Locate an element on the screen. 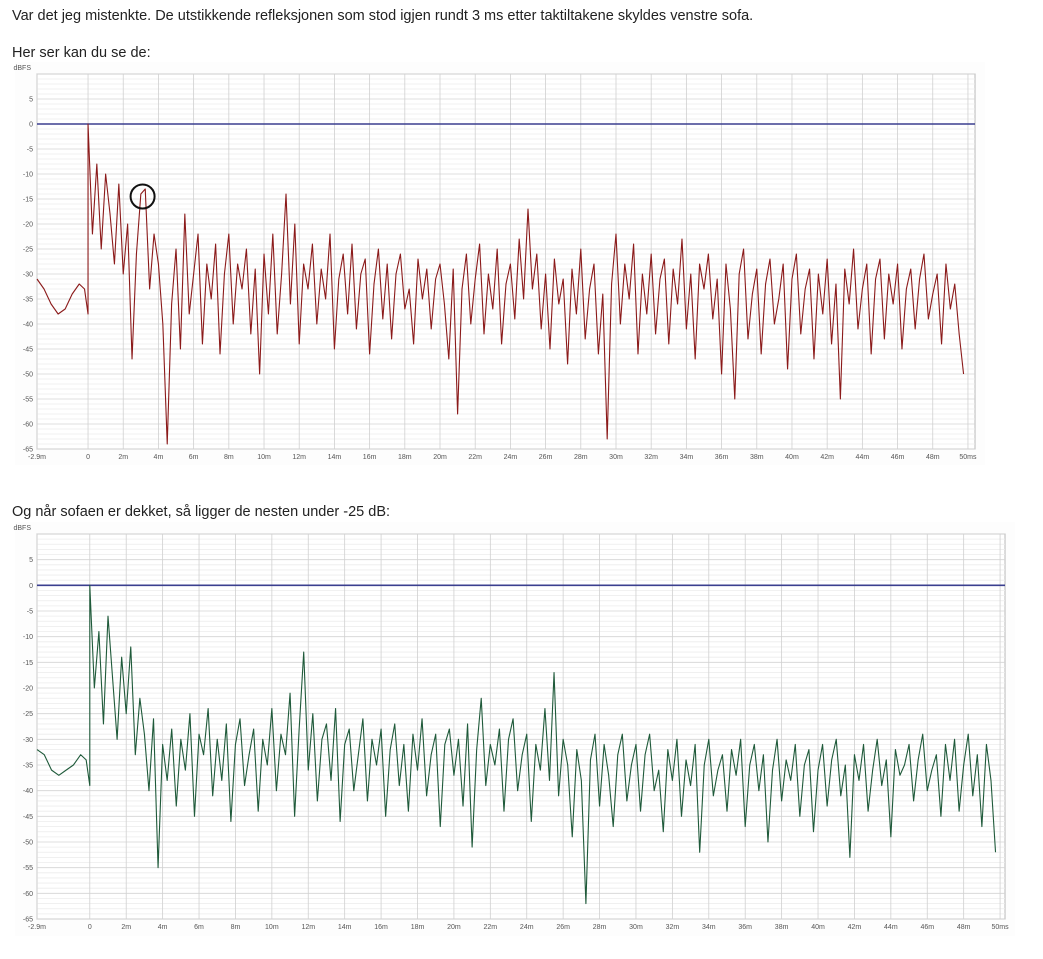 This screenshot has width=1043, height=959. annotation-circle is located at coordinates (142, 196).